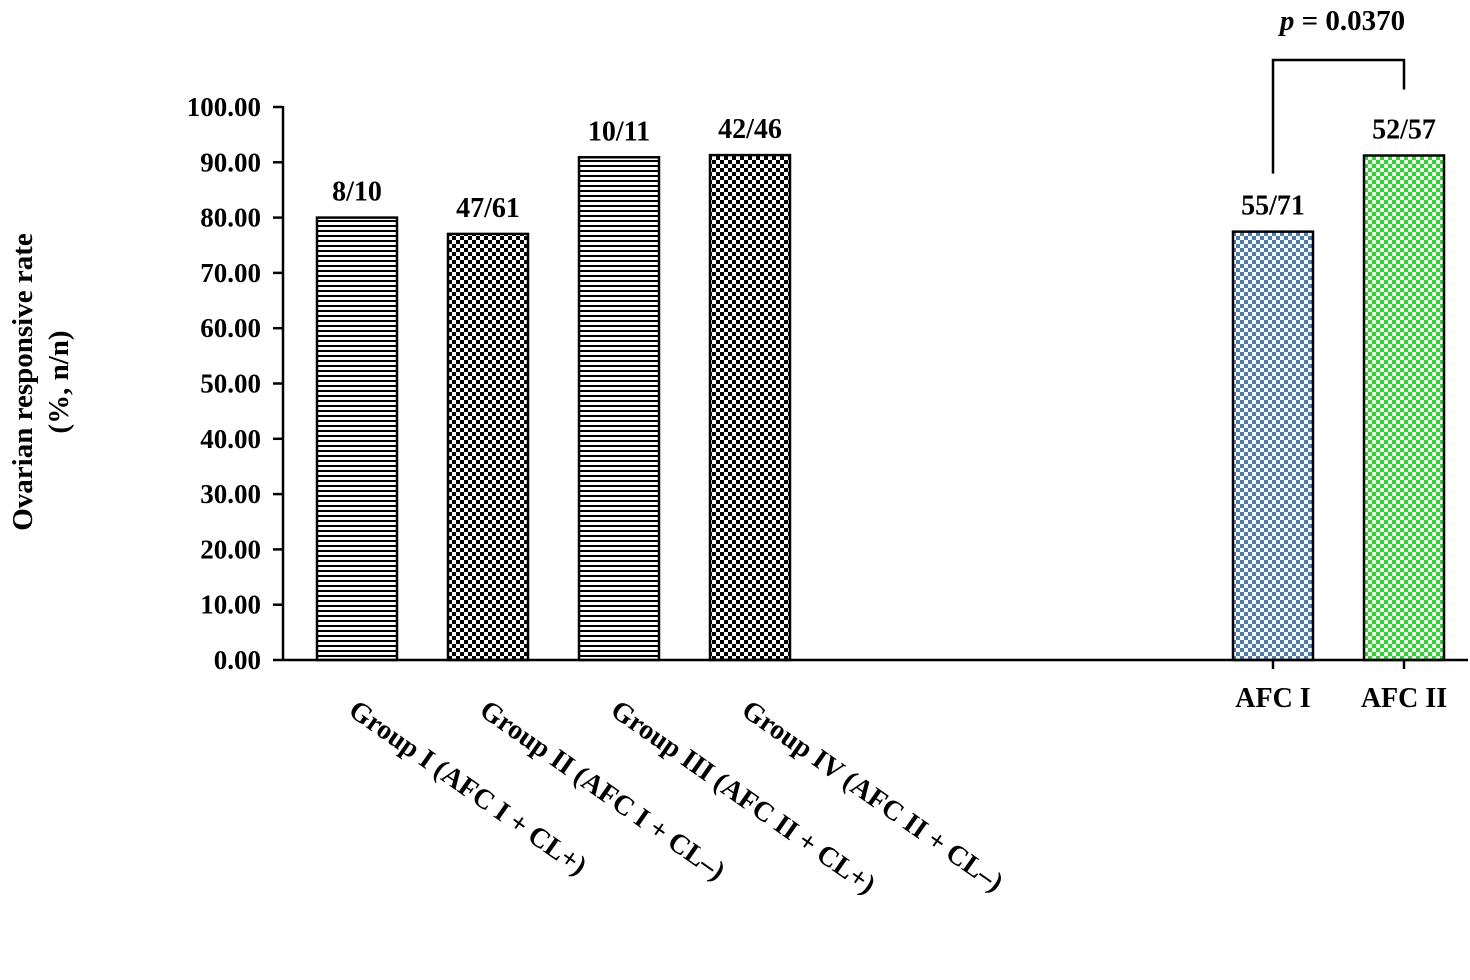 The width and height of the screenshot is (1470, 980). What do you see at coordinates (59, 381) in the screenshot?
I see `y-axis-title-line2: (%, n/n)` at bounding box center [59, 381].